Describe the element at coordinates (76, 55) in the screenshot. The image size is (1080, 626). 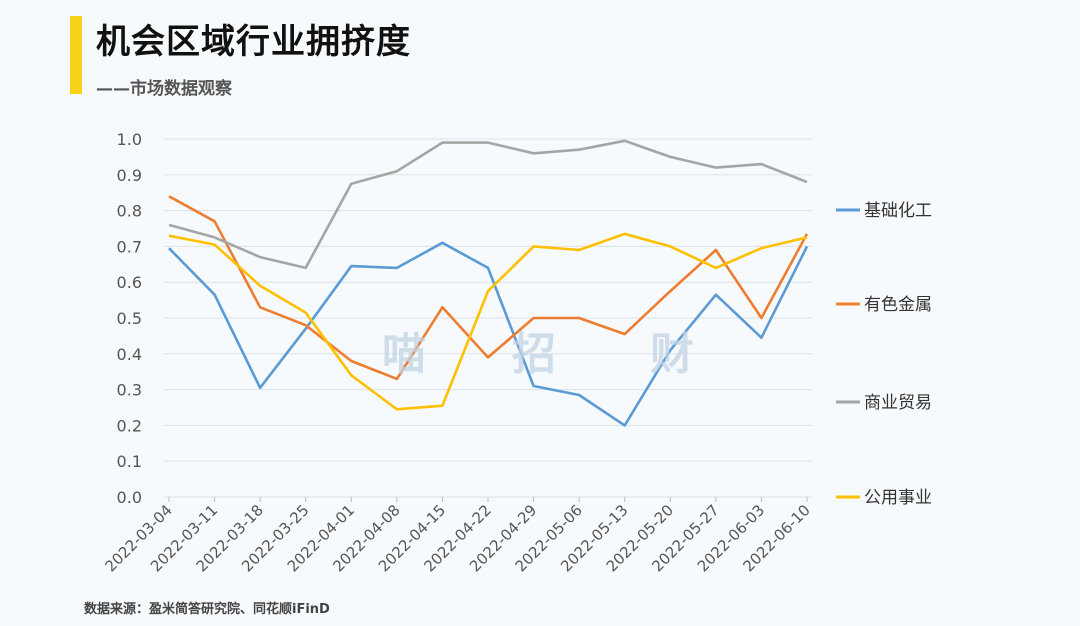
I see `title-accent-bar` at that location.